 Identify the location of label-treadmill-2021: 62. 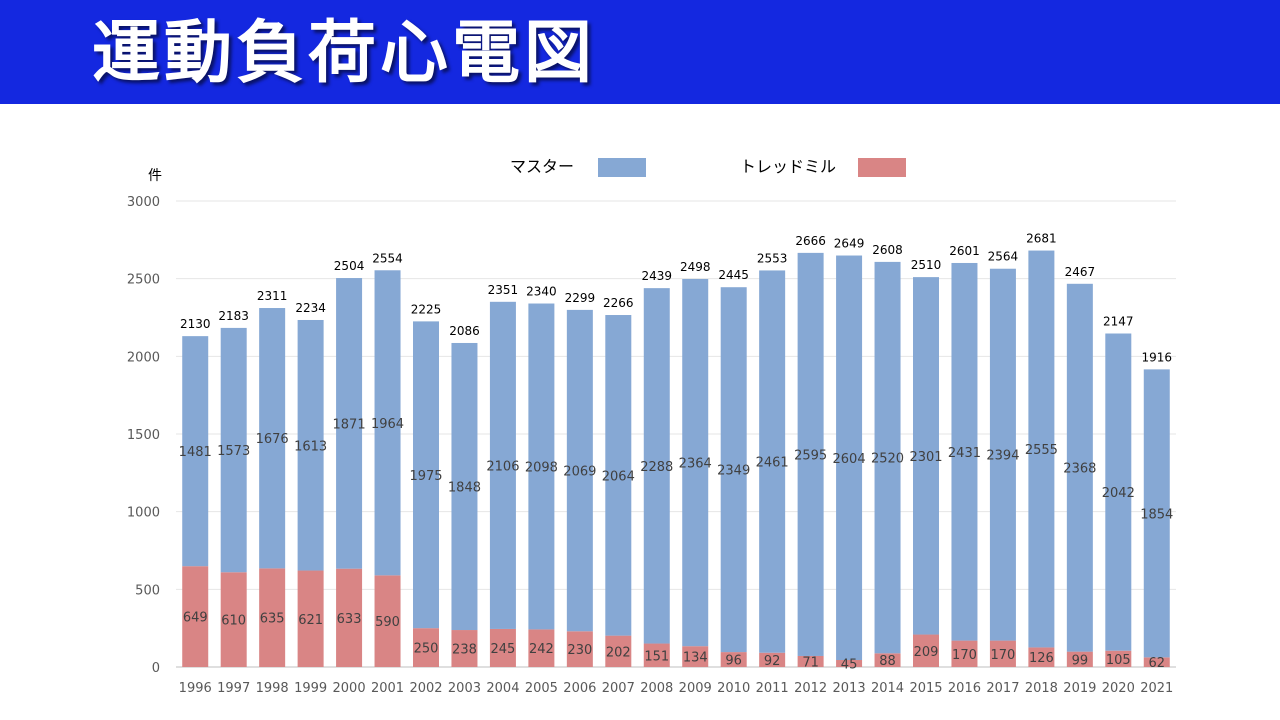
(1156, 663).